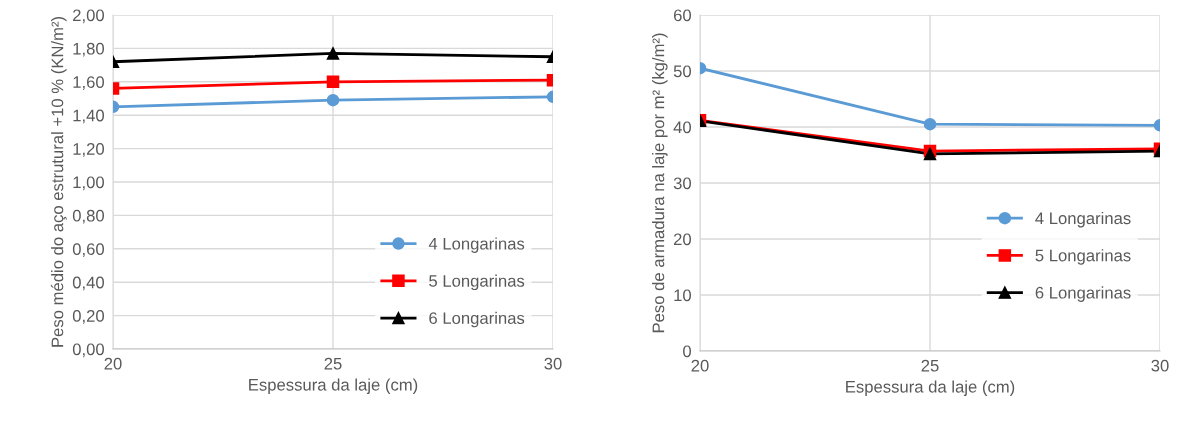  What do you see at coordinates (89, 49) in the screenshot?
I see `y-tick-label: 1,80` at bounding box center [89, 49].